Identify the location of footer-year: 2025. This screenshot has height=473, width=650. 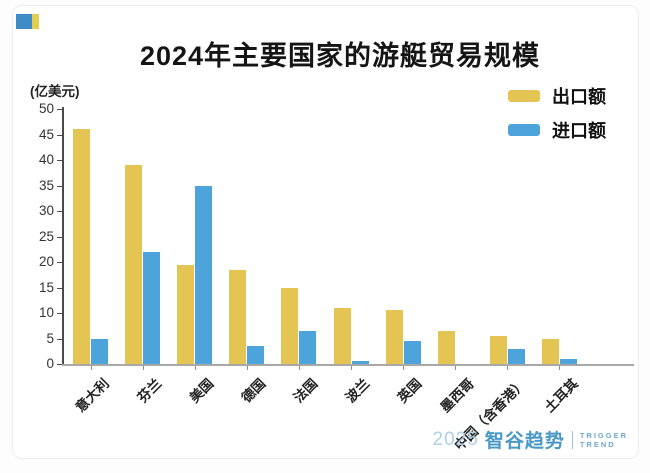
(455, 439).